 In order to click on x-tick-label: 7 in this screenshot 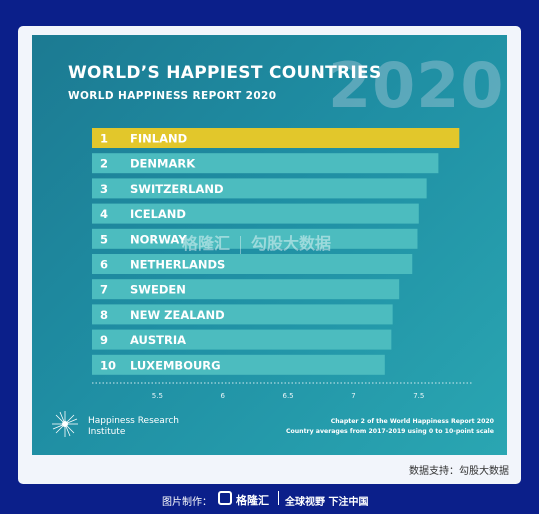, I will do `click(353, 396)`.